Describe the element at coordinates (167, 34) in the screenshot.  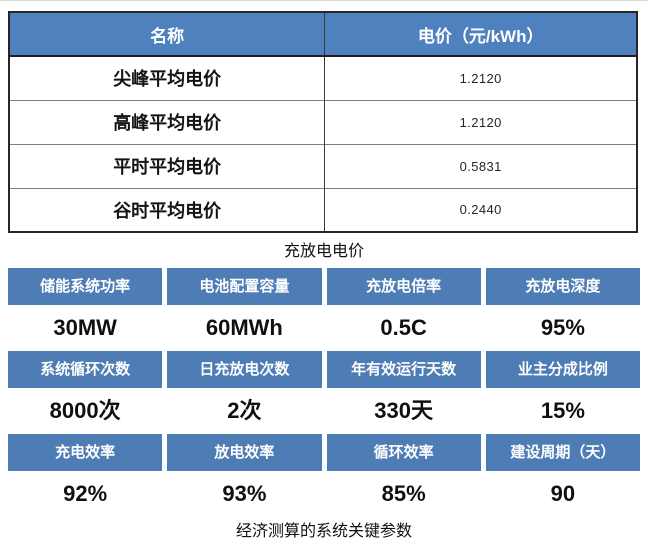
I see `price-table-header-name: 名称` at that location.